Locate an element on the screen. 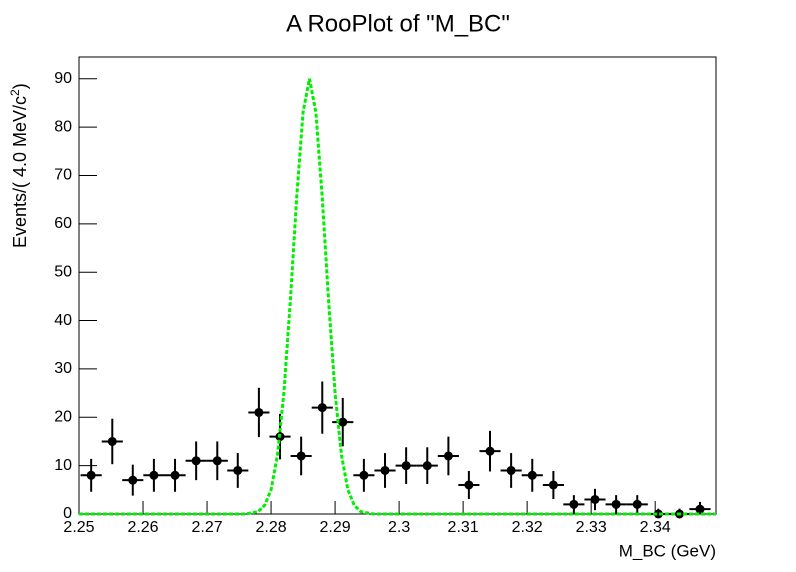 The image size is (796, 572). y-tick-label: 30 is located at coordinates (63, 368).